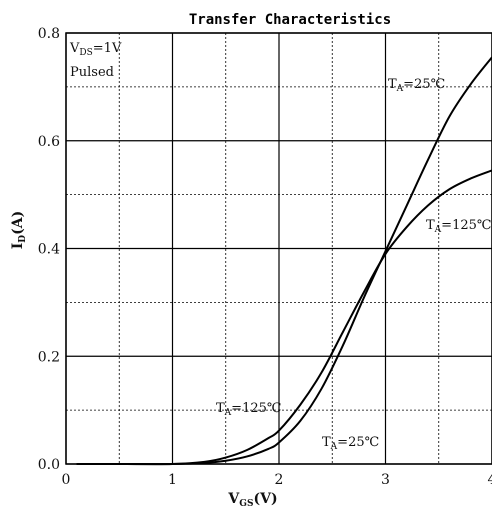 The height and width of the screenshot is (514, 492). I want to click on condition-vds: VDS=1V, so click(95, 49).